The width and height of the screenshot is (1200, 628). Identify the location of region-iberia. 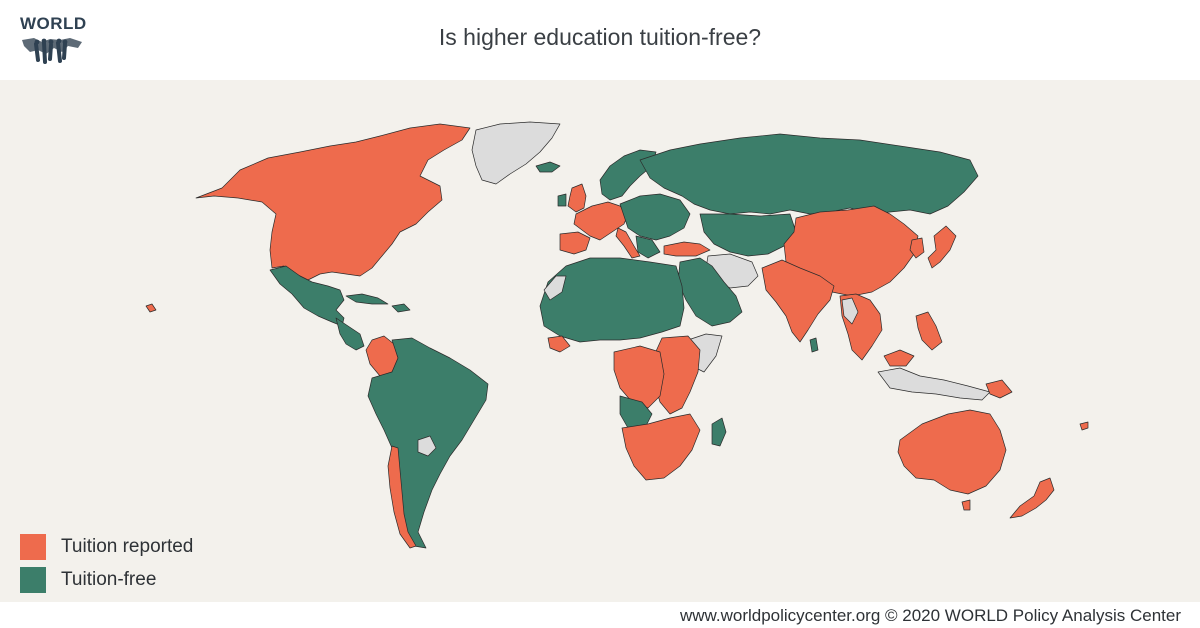
(575, 243).